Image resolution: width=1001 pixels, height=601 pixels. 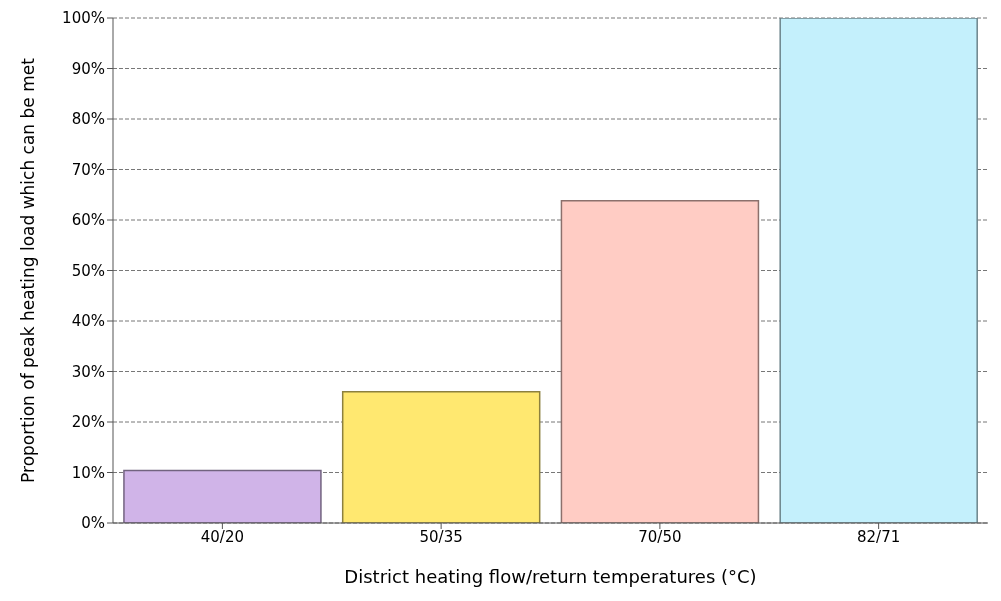 I want to click on x-tick-label: 70/50, so click(x=660, y=536).